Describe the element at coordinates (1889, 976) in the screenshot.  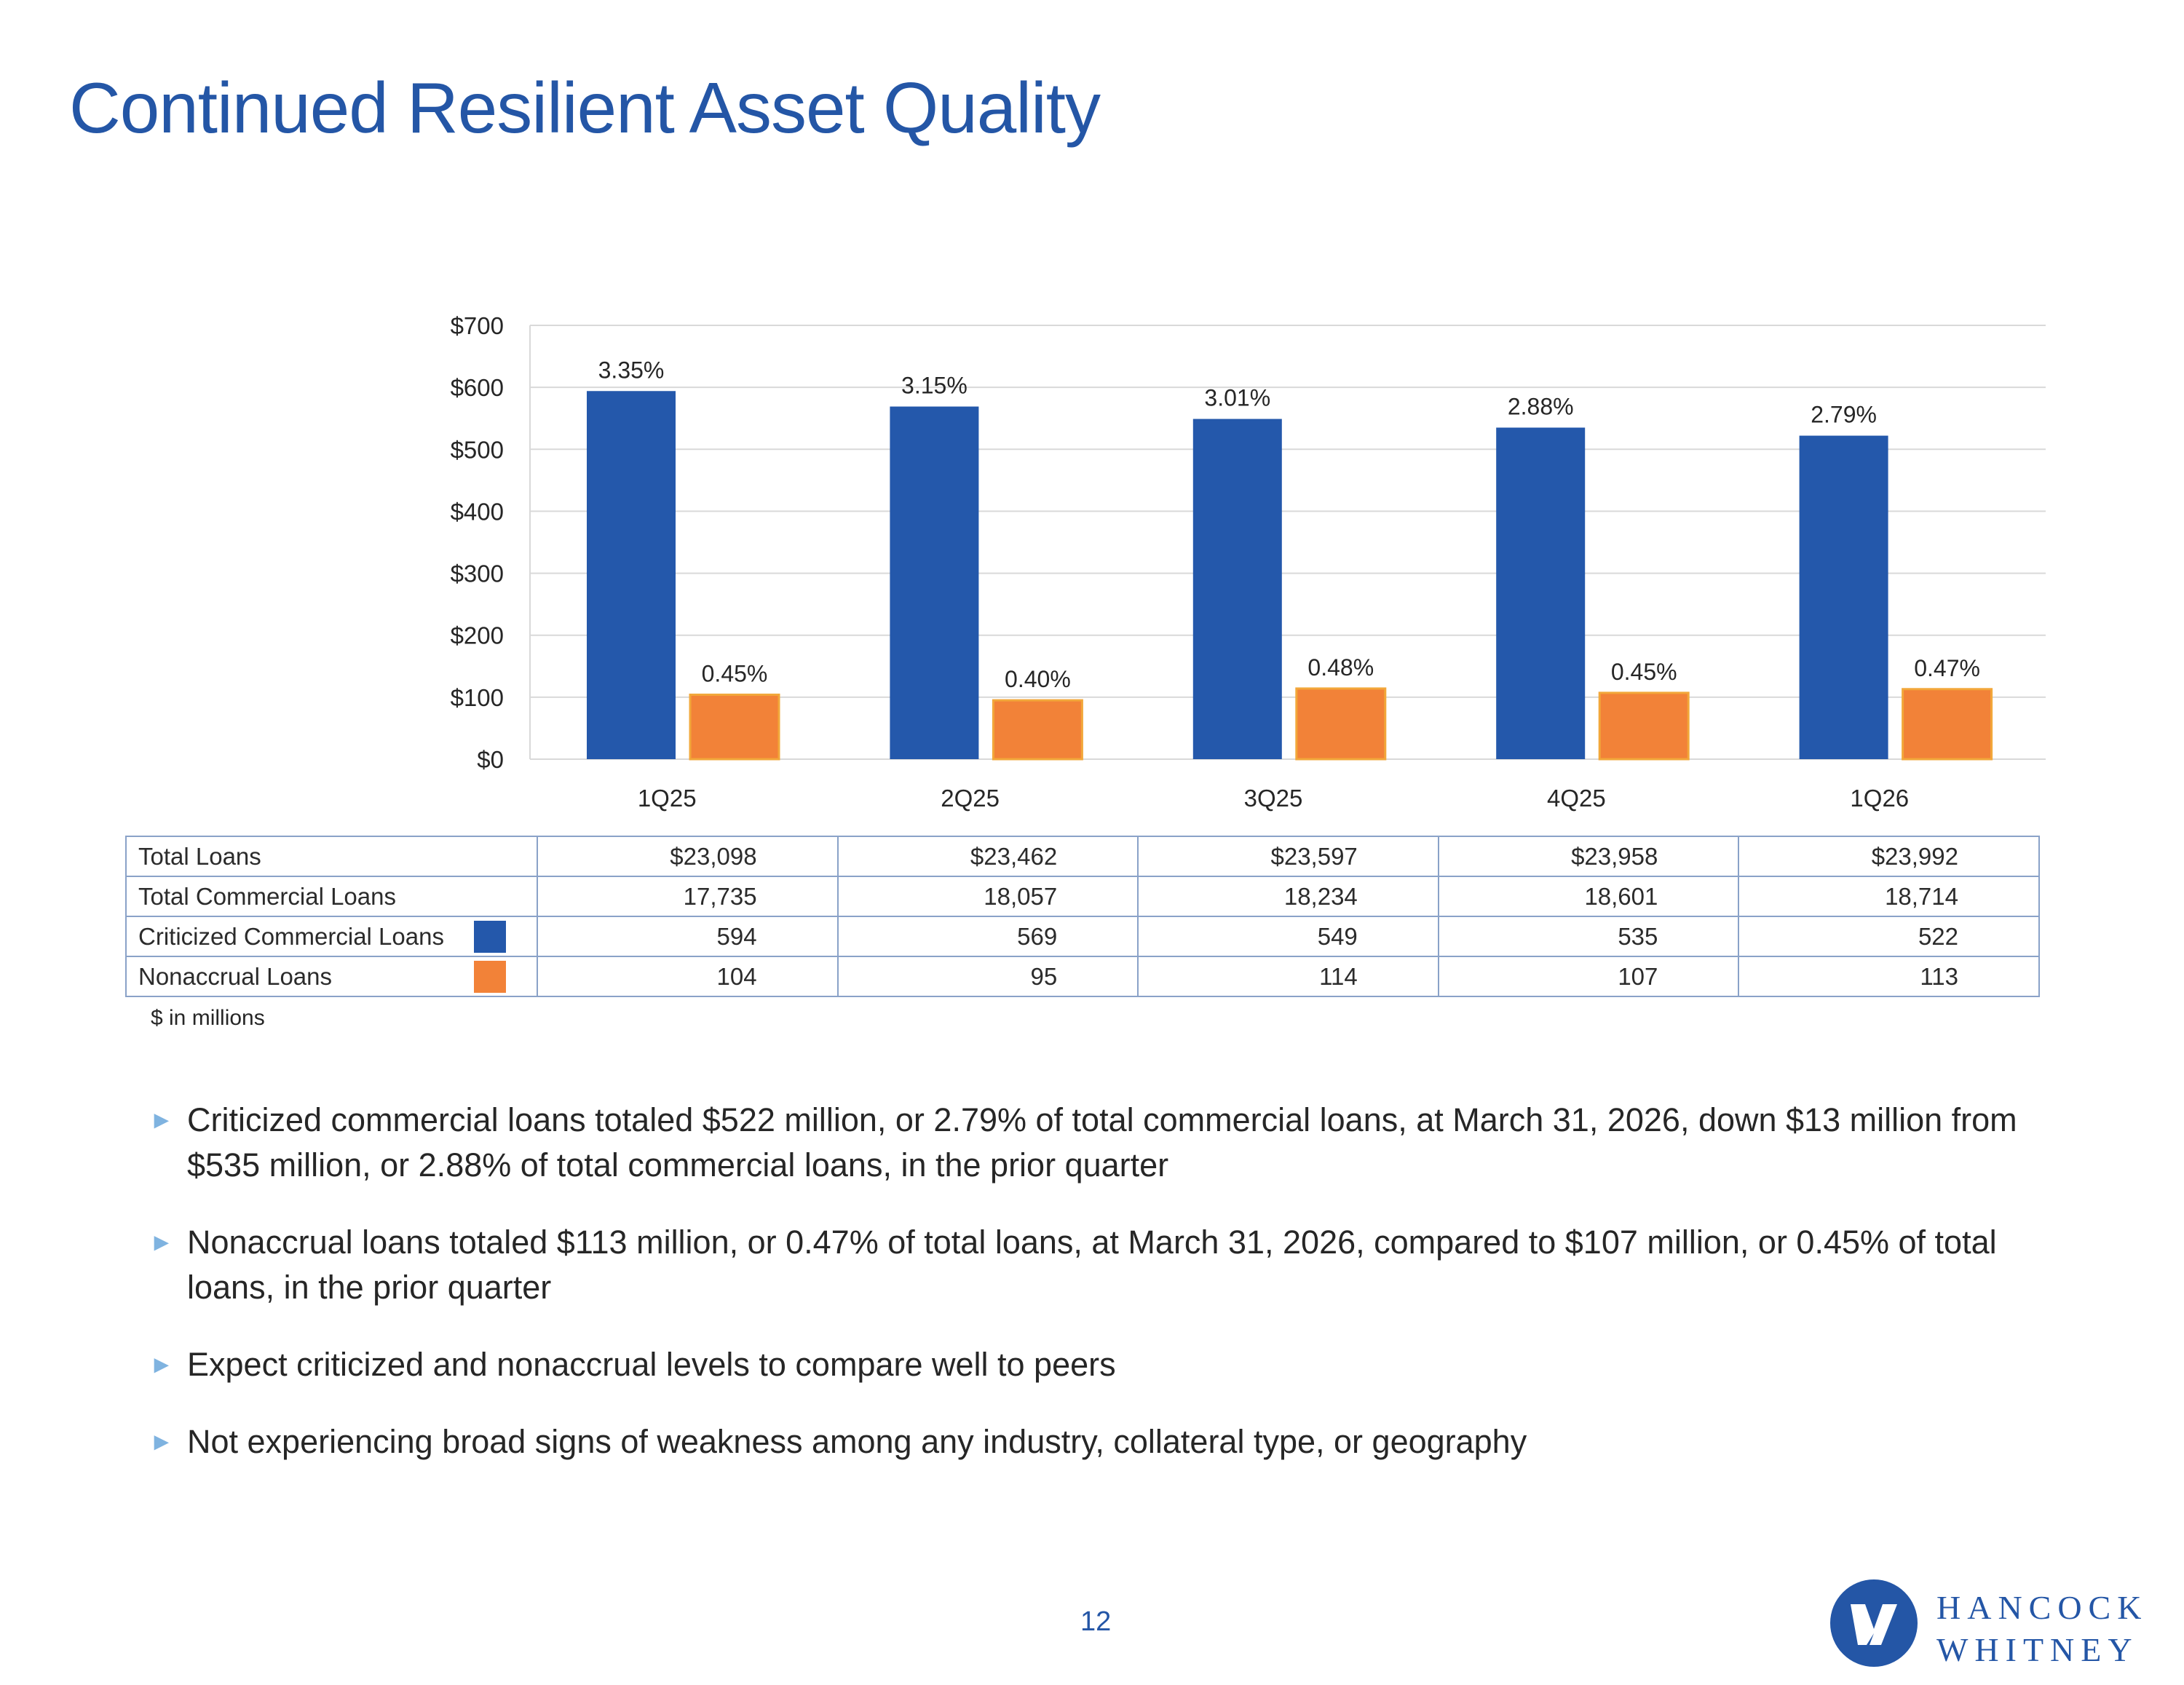
I see `table-cell: 113` at that location.